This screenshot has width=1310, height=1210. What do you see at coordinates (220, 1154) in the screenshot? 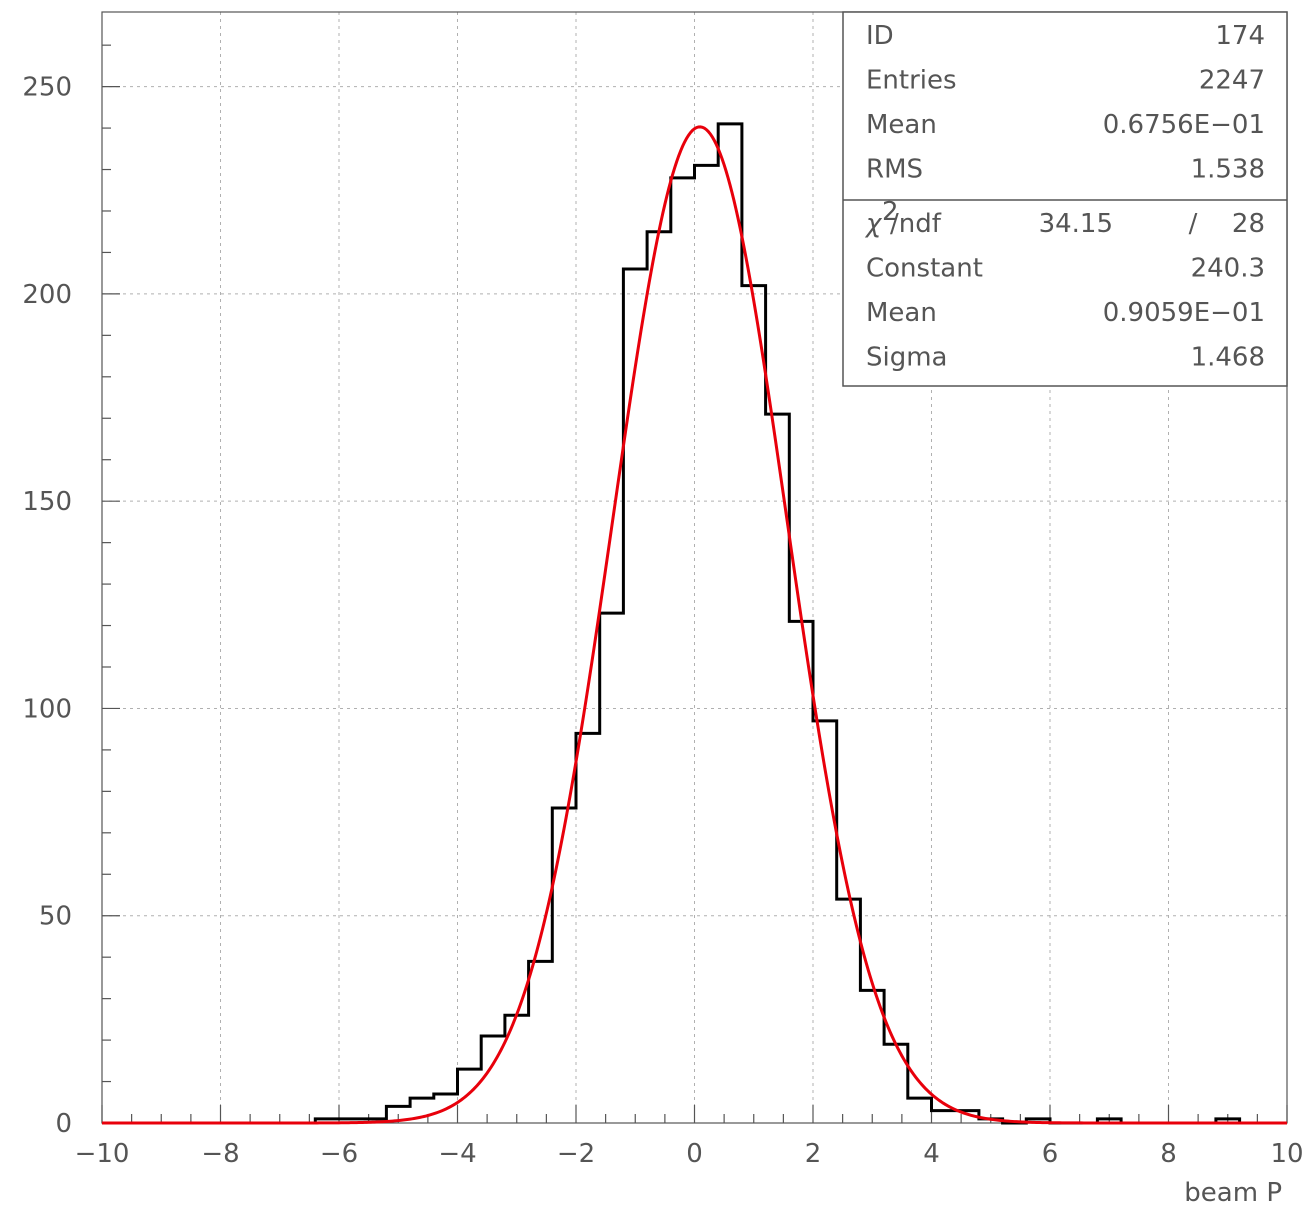
I see `x-tick-label: −8` at bounding box center [220, 1154].